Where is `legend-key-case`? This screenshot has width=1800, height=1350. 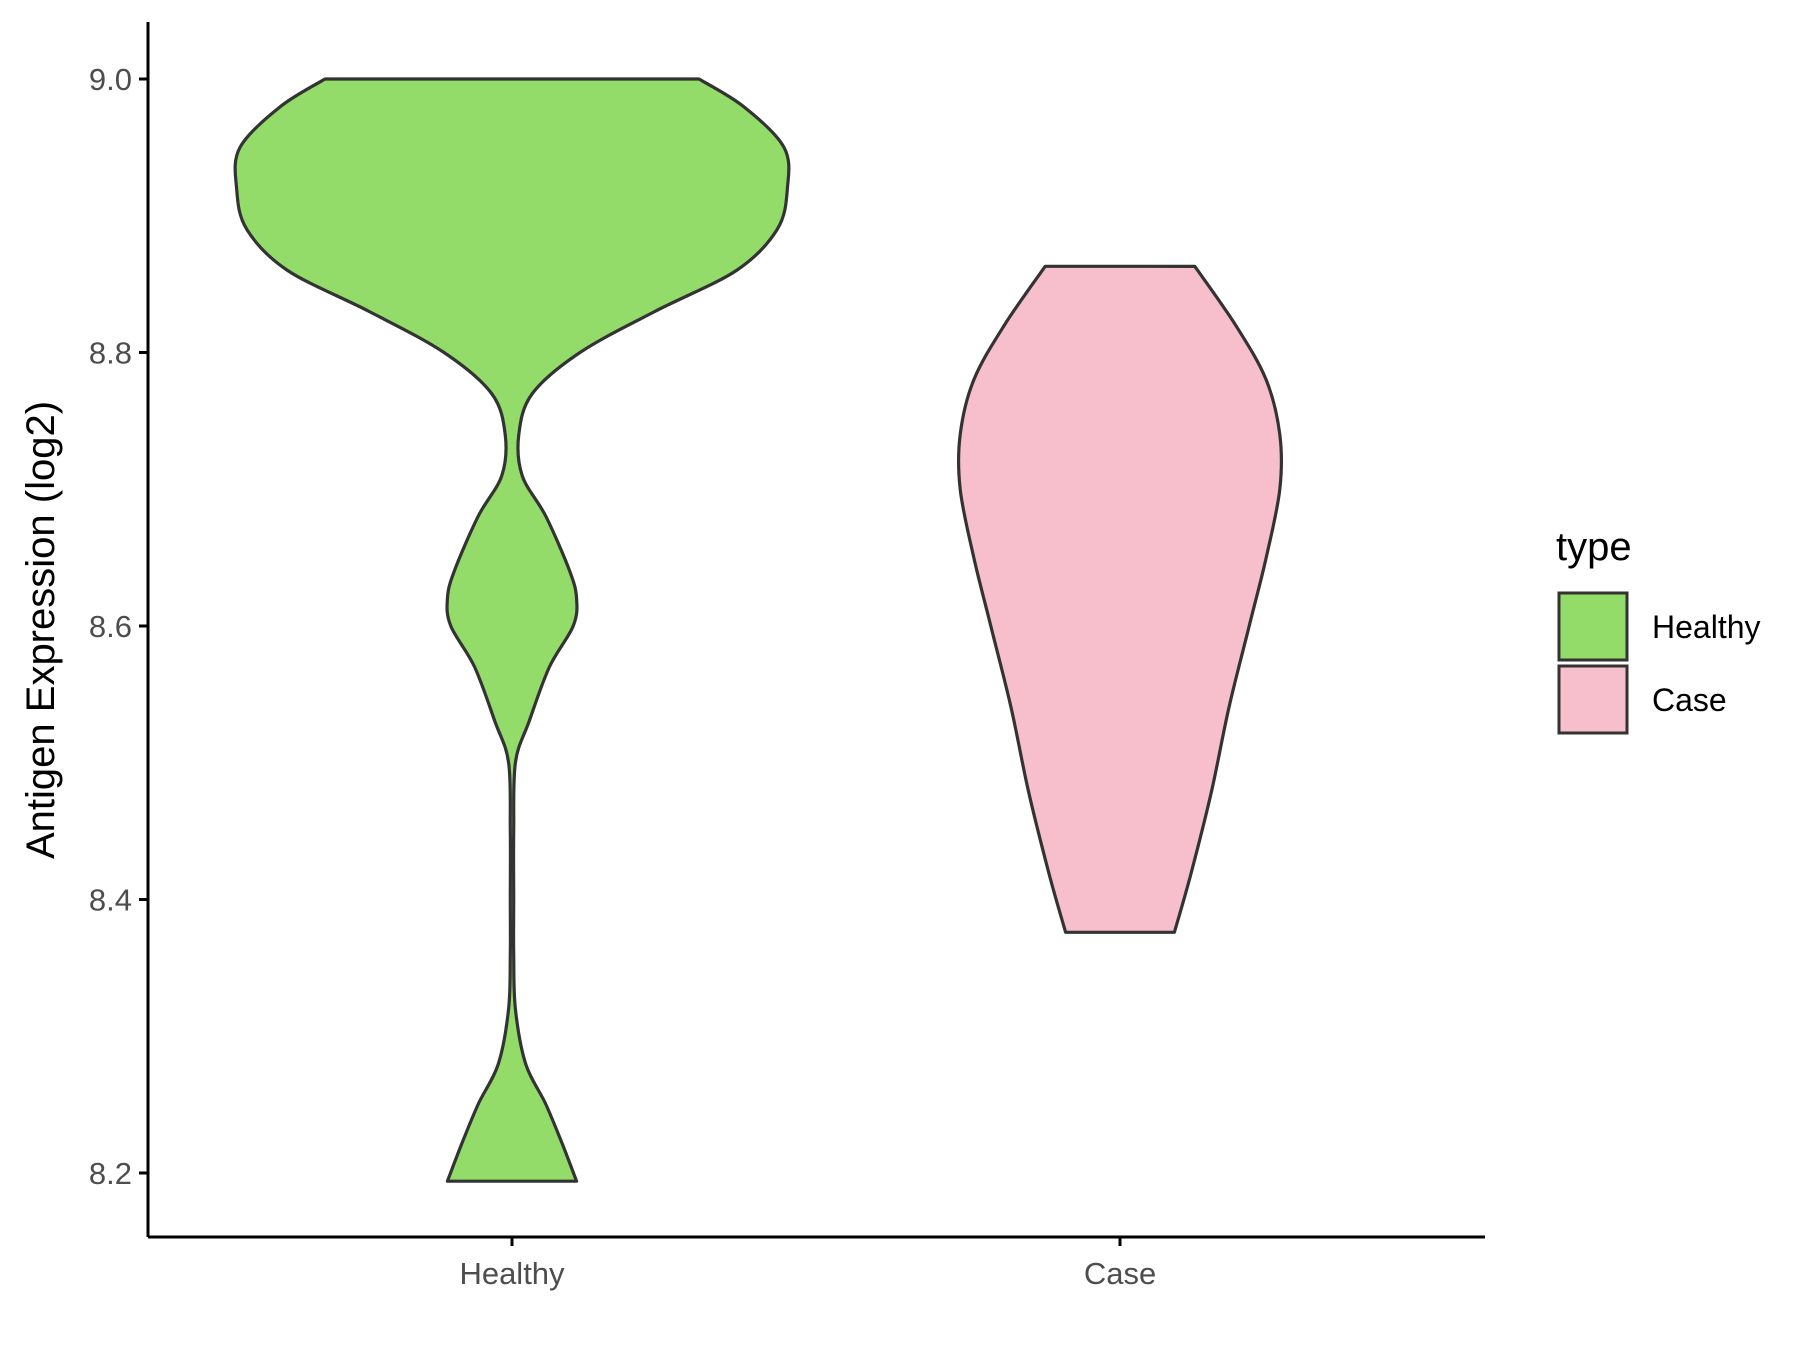
legend-key-case is located at coordinates (1593, 699).